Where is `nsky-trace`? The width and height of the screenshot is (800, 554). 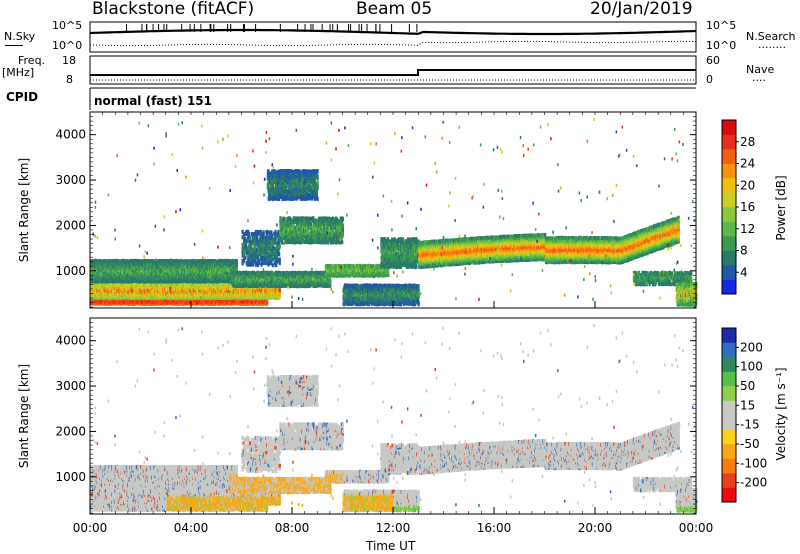 nsky-trace is located at coordinates (393, 32).